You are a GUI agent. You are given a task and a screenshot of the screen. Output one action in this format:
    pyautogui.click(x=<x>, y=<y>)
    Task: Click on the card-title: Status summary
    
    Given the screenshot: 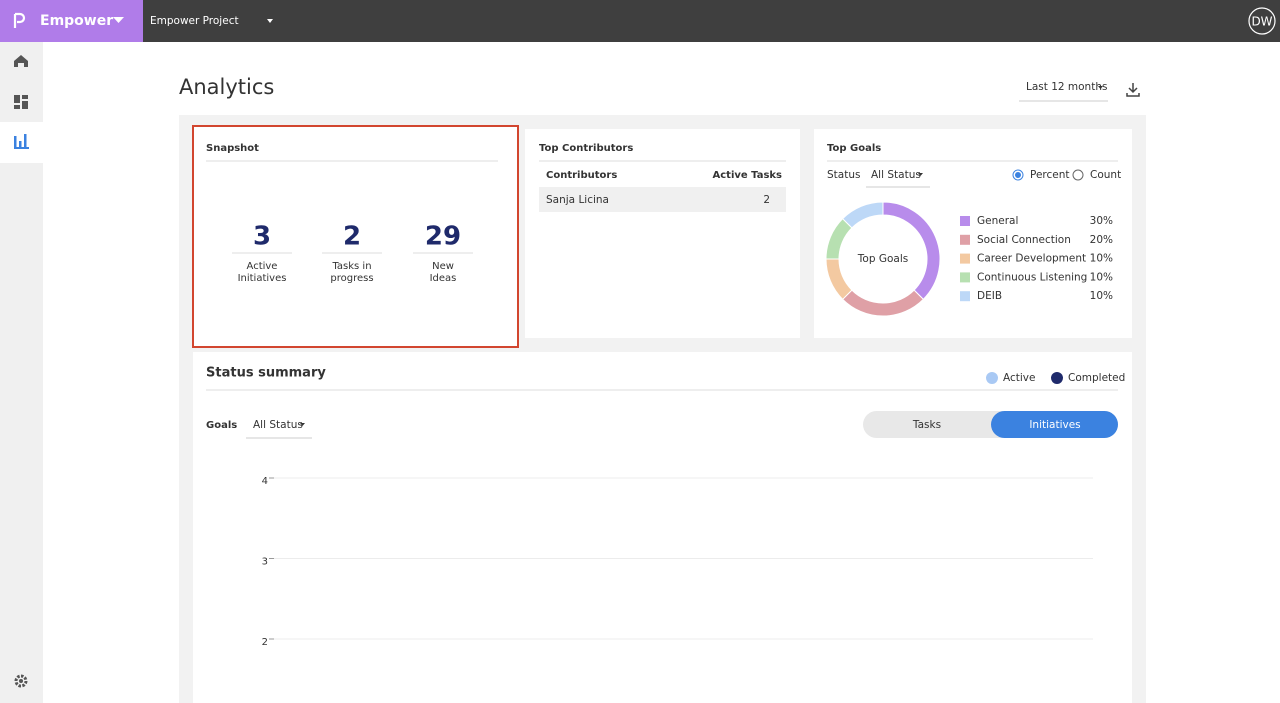 What is the action you would take?
    pyautogui.click(x=266, y=373)
    